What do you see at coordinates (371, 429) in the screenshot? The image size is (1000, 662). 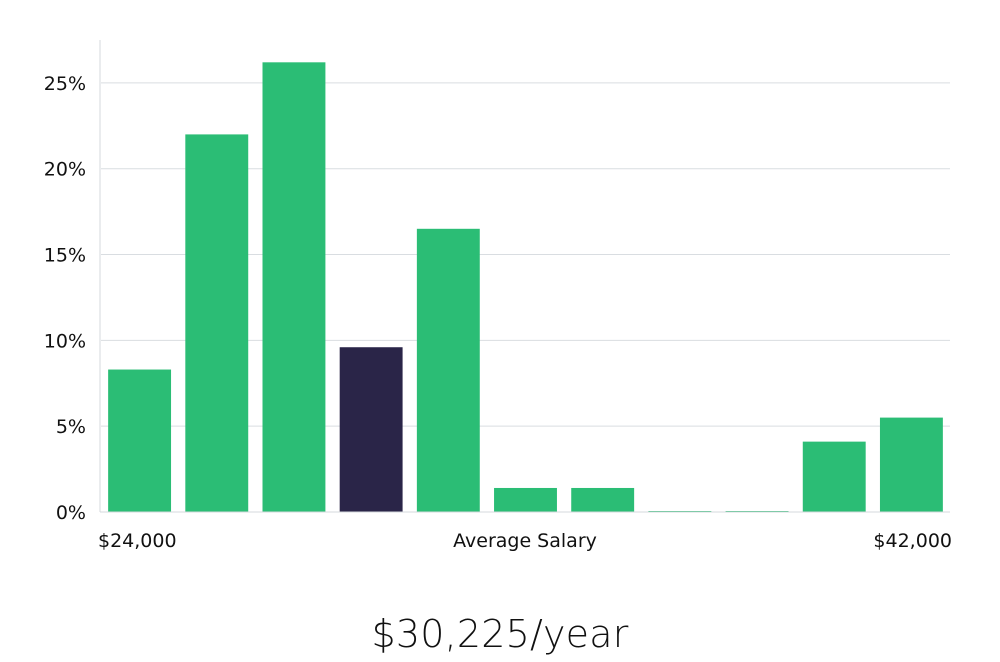 I see `highlighted-salary-bar` at bounding box center [371, 429].